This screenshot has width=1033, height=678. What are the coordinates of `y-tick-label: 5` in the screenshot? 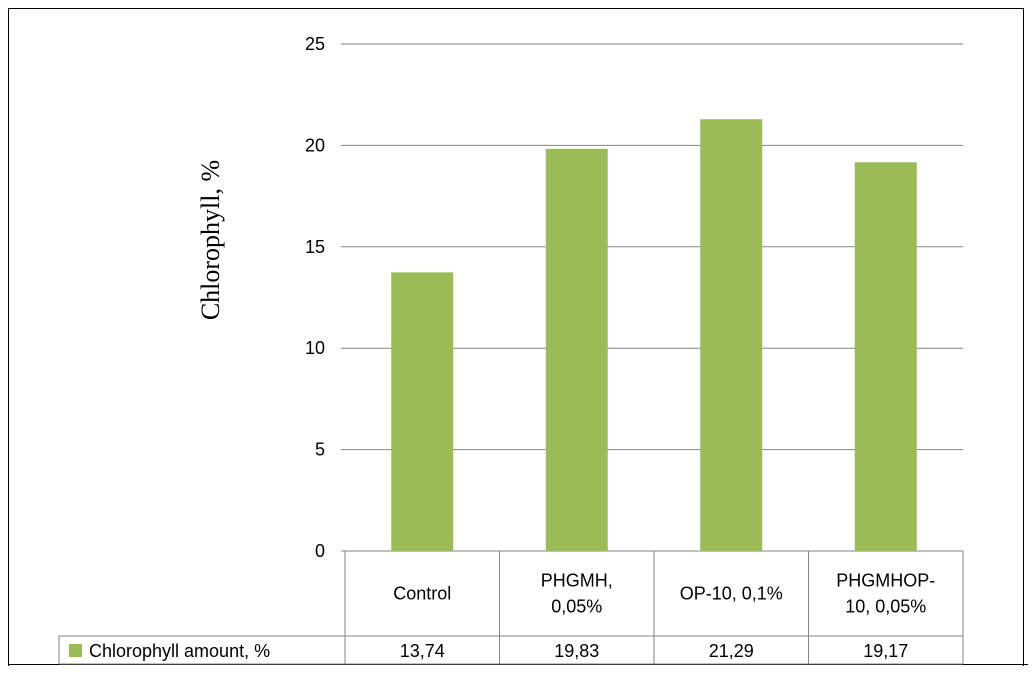 It's located at (320, 450).